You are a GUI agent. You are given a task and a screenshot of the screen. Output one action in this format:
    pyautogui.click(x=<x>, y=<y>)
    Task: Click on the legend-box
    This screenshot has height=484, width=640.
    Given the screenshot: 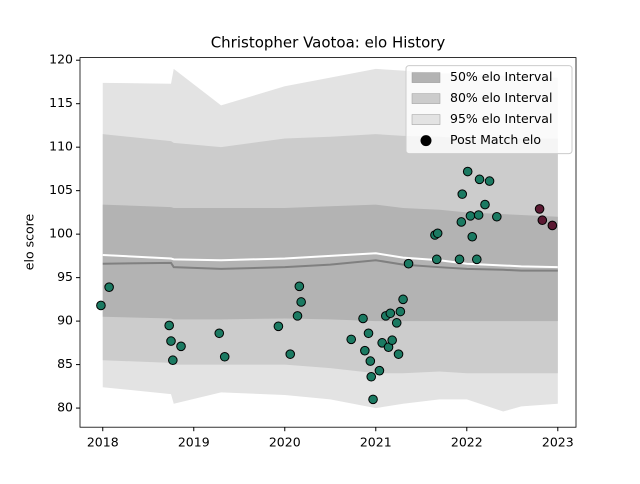 What is the action you would take?
    pyautogui.click(x=489, y=110)
    